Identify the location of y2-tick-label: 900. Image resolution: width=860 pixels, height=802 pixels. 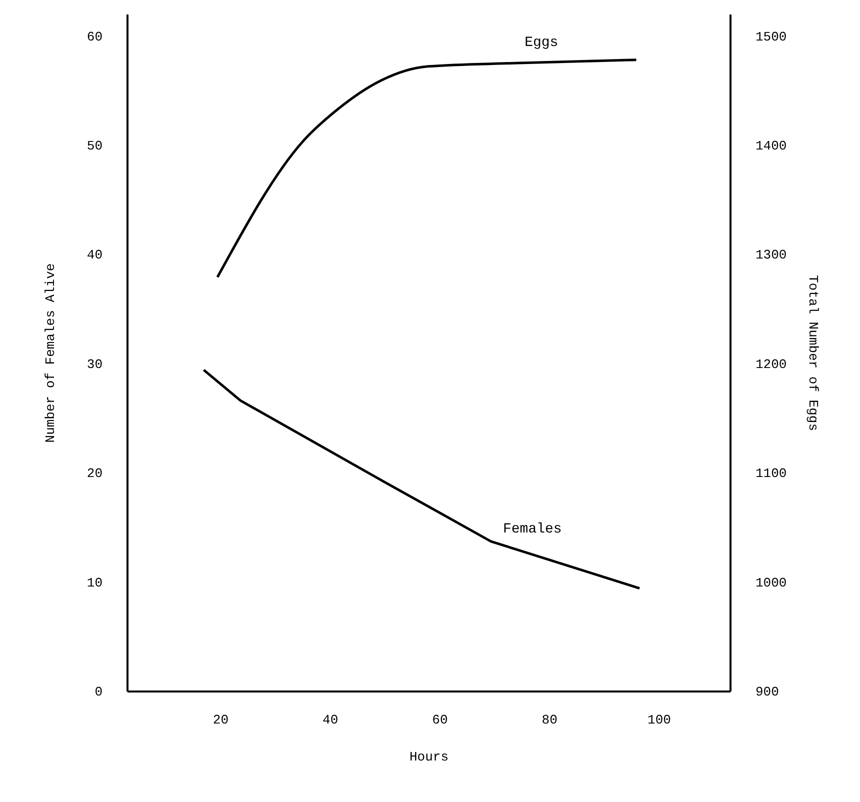
(767, 692).